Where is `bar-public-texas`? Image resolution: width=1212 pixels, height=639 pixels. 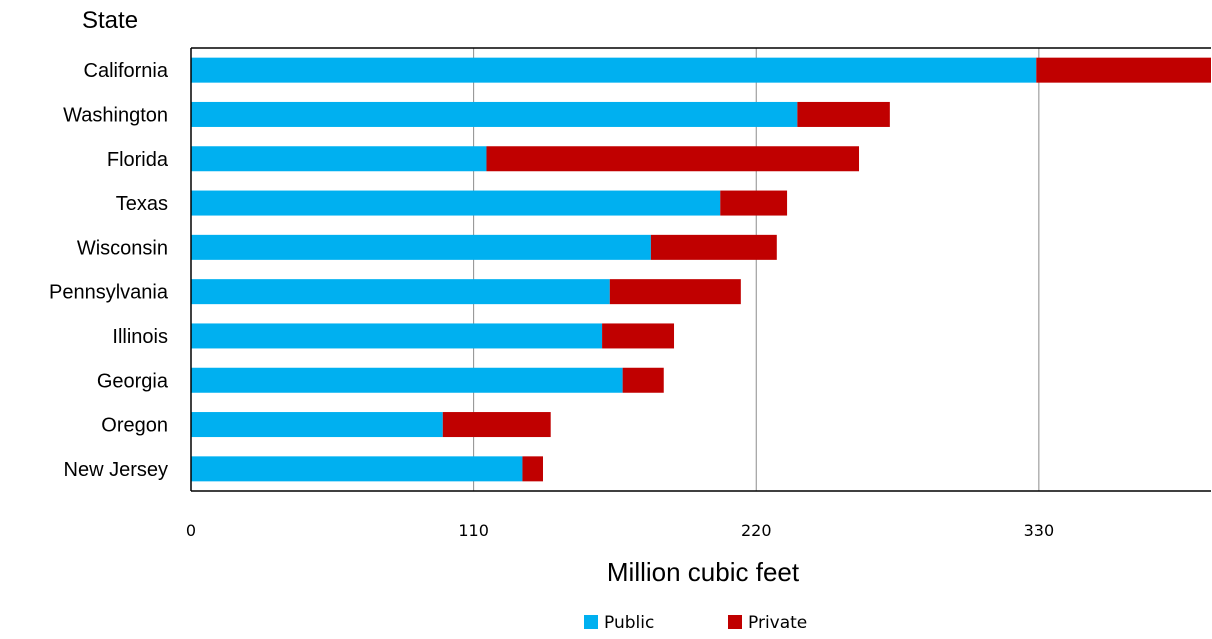
bar-public-texas is located at coordinates (456, 203).